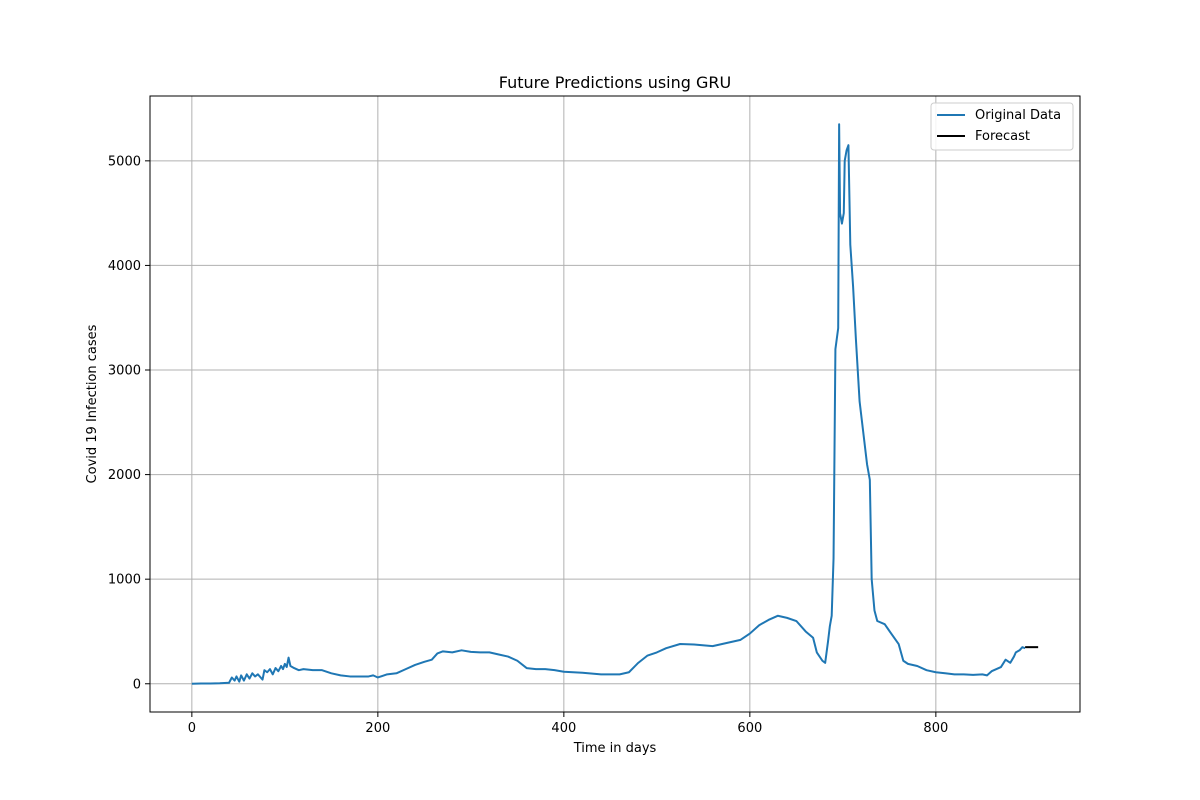  What do you see at coordinates (615, 748) in the screenshot?
I see `x-axis-label: Time in days` at bounding box center [615, 748].